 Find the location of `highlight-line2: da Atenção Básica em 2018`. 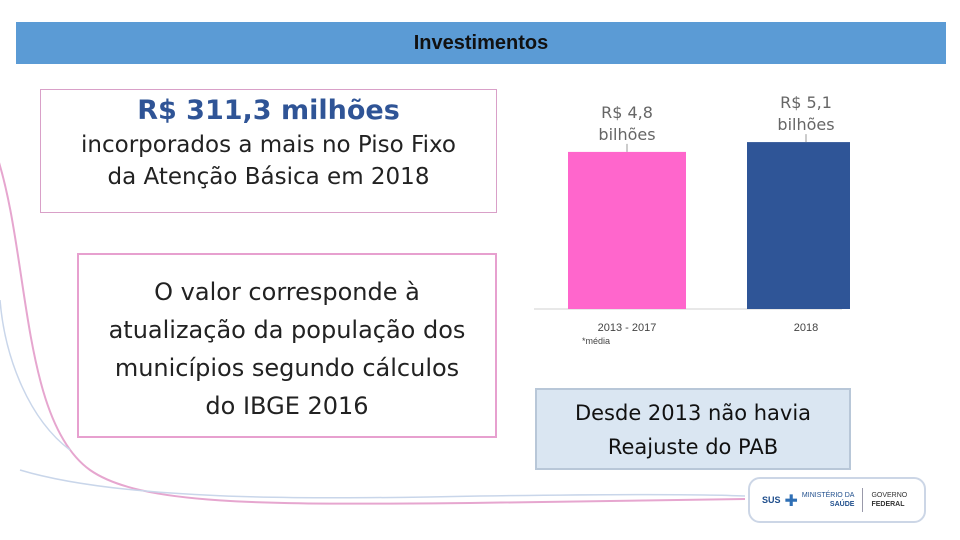

highlight-line2: da Atenção Básica em 2018 is located at coordinates (268, 177).